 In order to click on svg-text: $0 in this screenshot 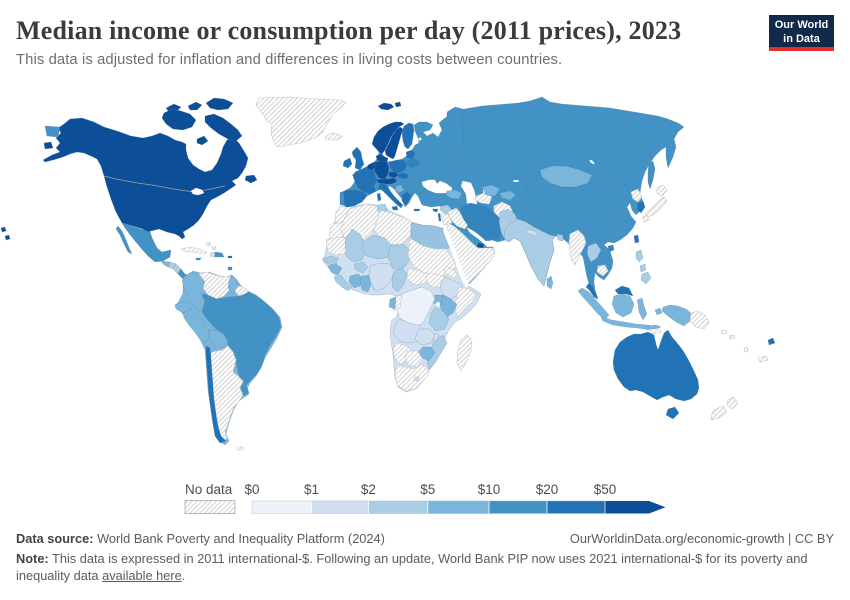, I will do `click(251, 489)`.